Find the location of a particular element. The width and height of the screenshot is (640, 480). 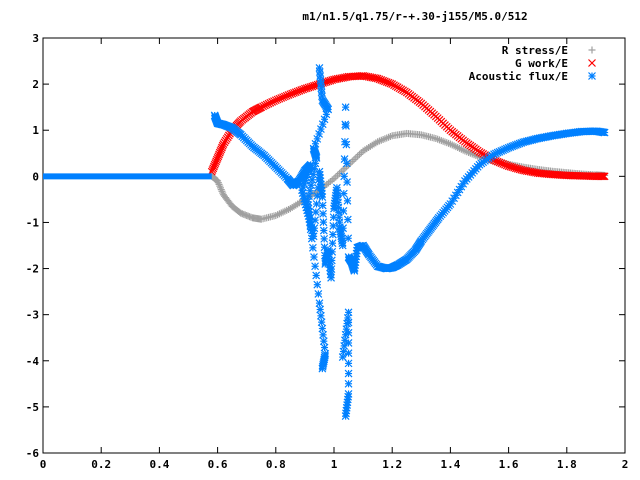

x-tick-label: 1.2 is located at coordinates (392, 464).